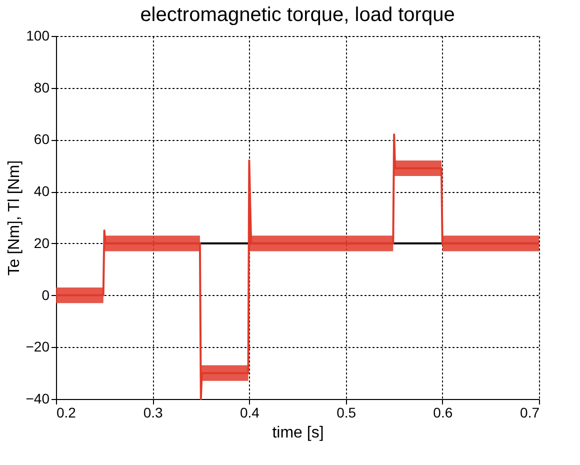 The image size is (580, 465). I want to click on chart-title: electromagnetic torque, load torque, so click(297, 15).